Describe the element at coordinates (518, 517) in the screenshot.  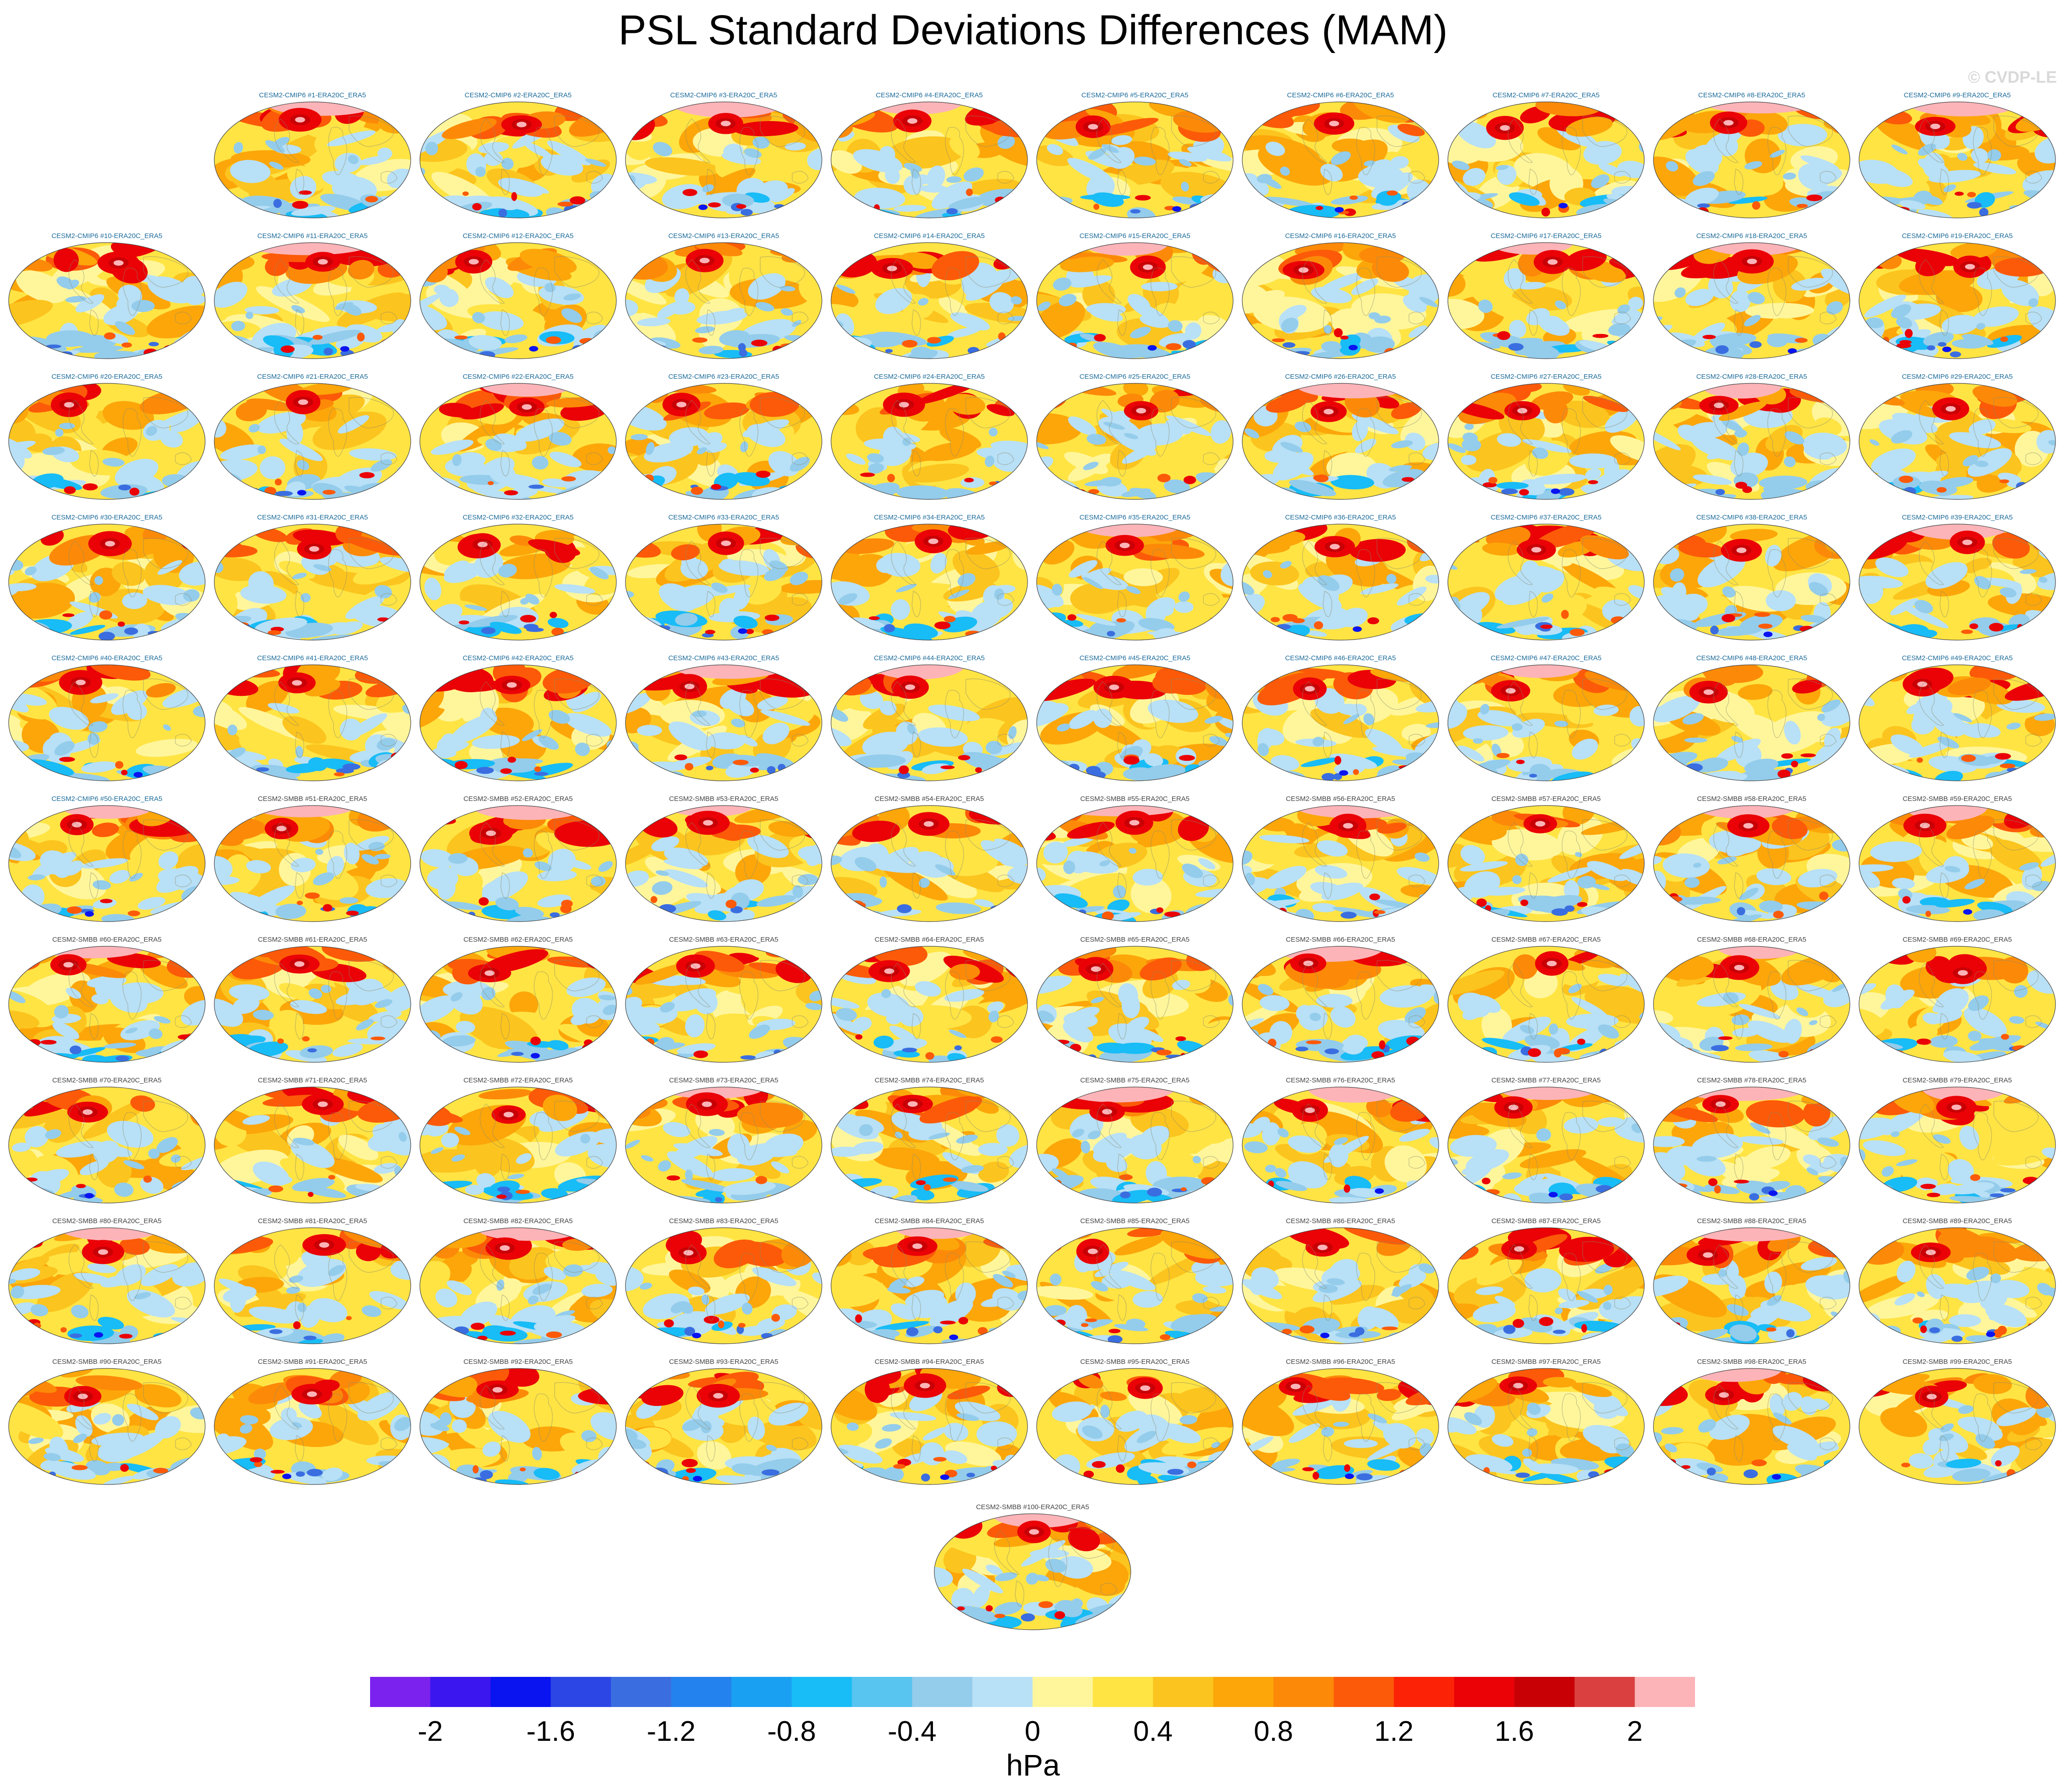
I see `panel-label: CESM2-CMIP6 #32-ERA20C_ERA5` at that location.